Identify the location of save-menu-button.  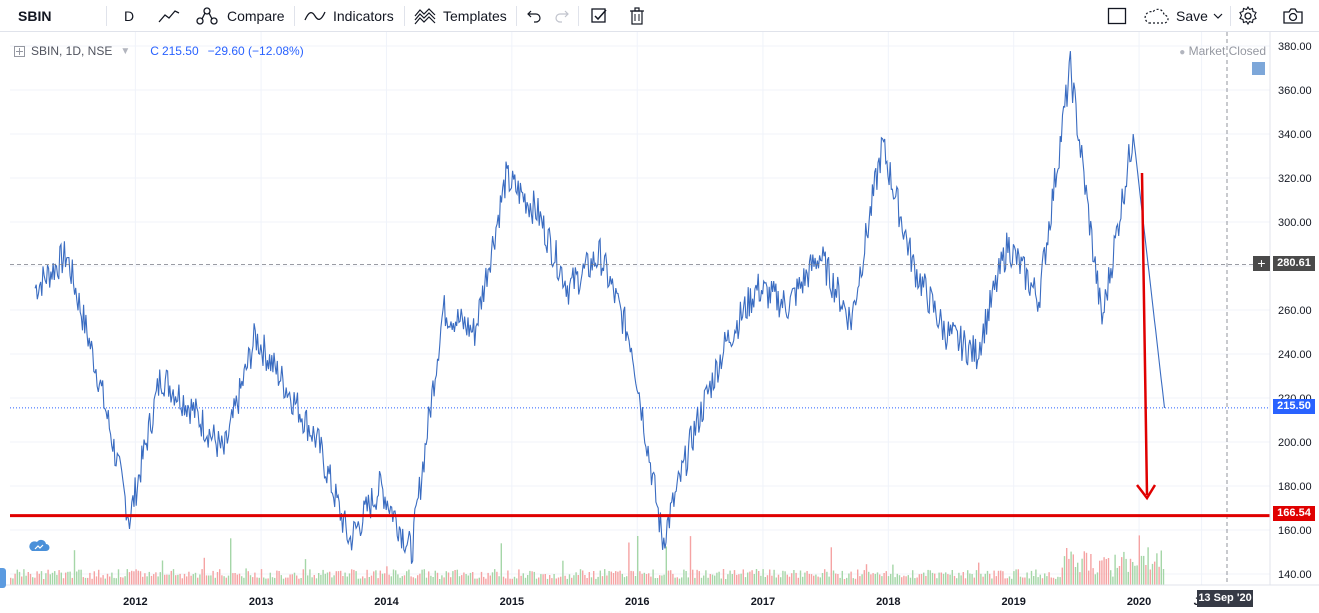
(1218, 15).